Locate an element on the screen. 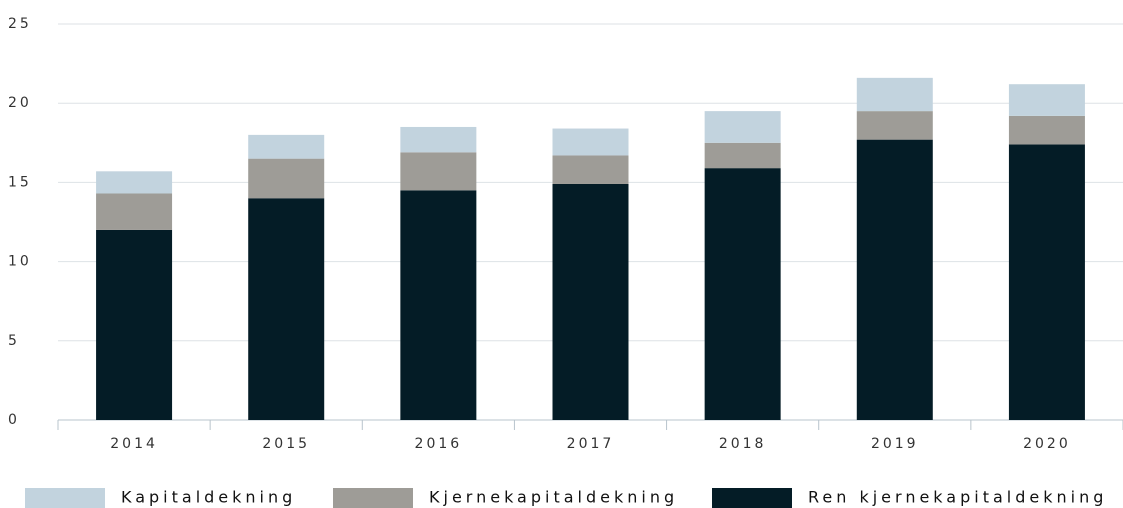 The width and height of the screenshot is (1123, 508). y-tick-label: 5 is located at coordinates (14, 341).